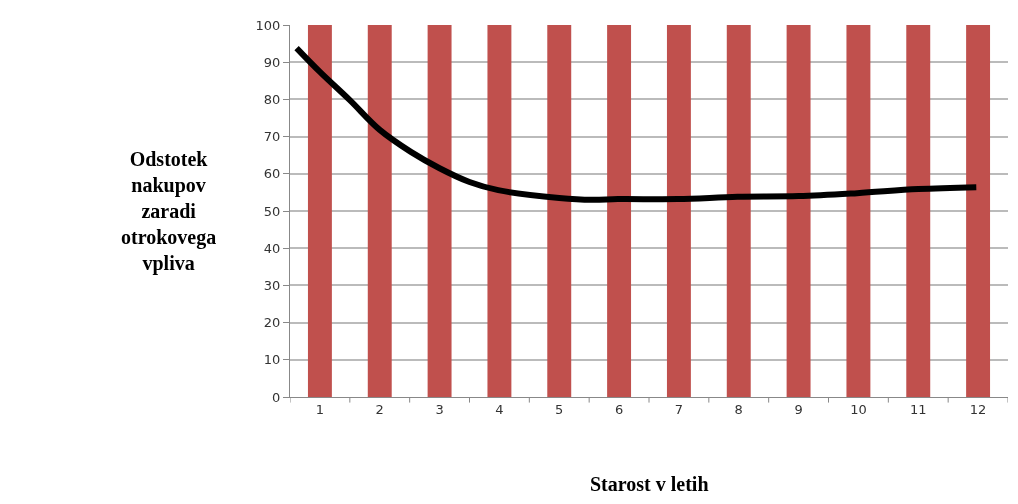 This screenshot has height=504, width=1018. What do you see at coordinates (499, 409) in the screenshot?
I see `x-tick-label: 4` at bounding box center [499, 409].